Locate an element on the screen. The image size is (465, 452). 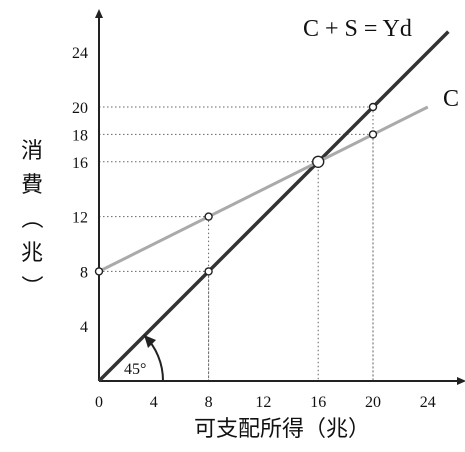
series-label-c: C is located at coordinates (451, 99).